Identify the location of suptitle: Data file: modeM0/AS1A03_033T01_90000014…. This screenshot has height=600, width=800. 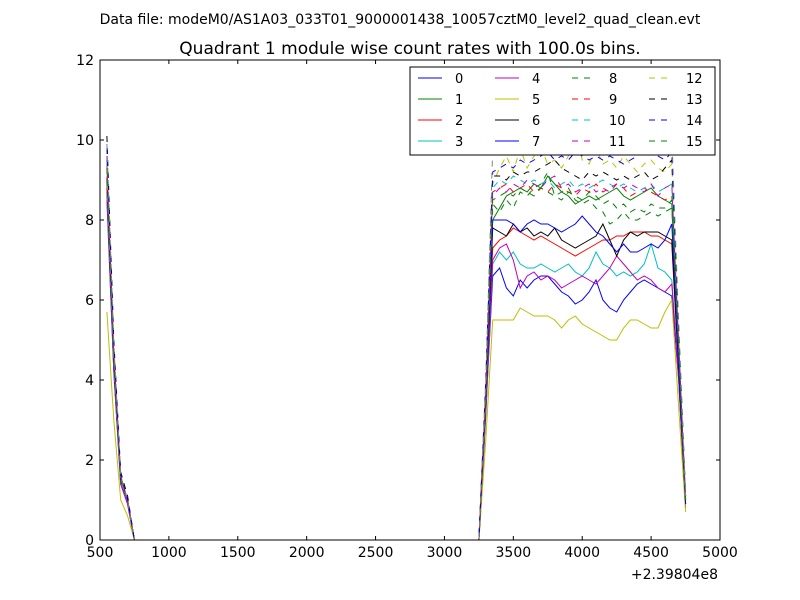
(400, 20).